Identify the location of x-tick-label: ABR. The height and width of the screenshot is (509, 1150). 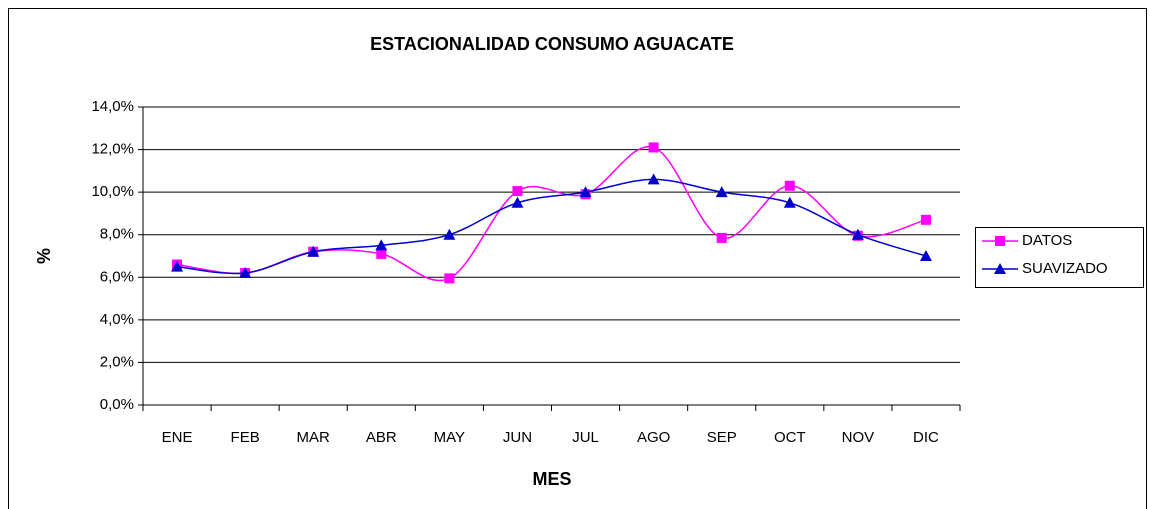
(381, 437).